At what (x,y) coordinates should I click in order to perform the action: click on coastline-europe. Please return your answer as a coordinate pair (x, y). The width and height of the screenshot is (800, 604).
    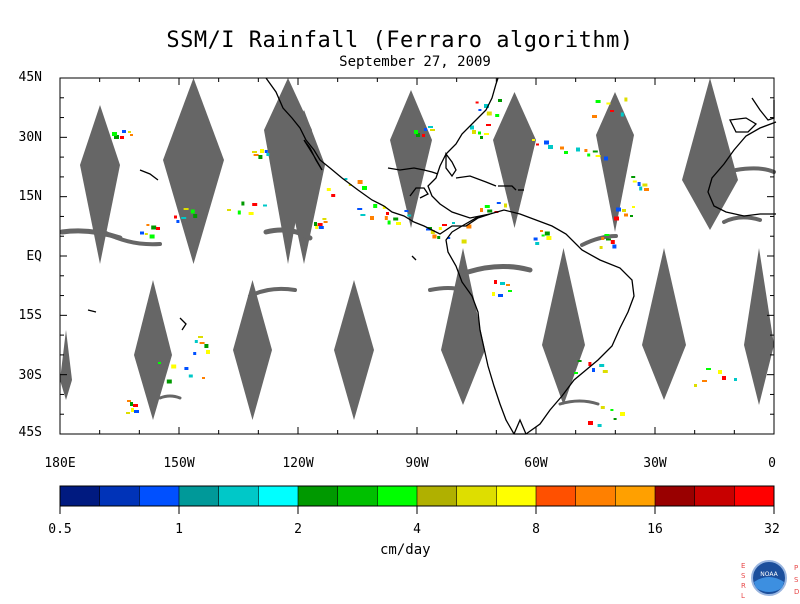
    Looking at the image, I should click on (763, 109).